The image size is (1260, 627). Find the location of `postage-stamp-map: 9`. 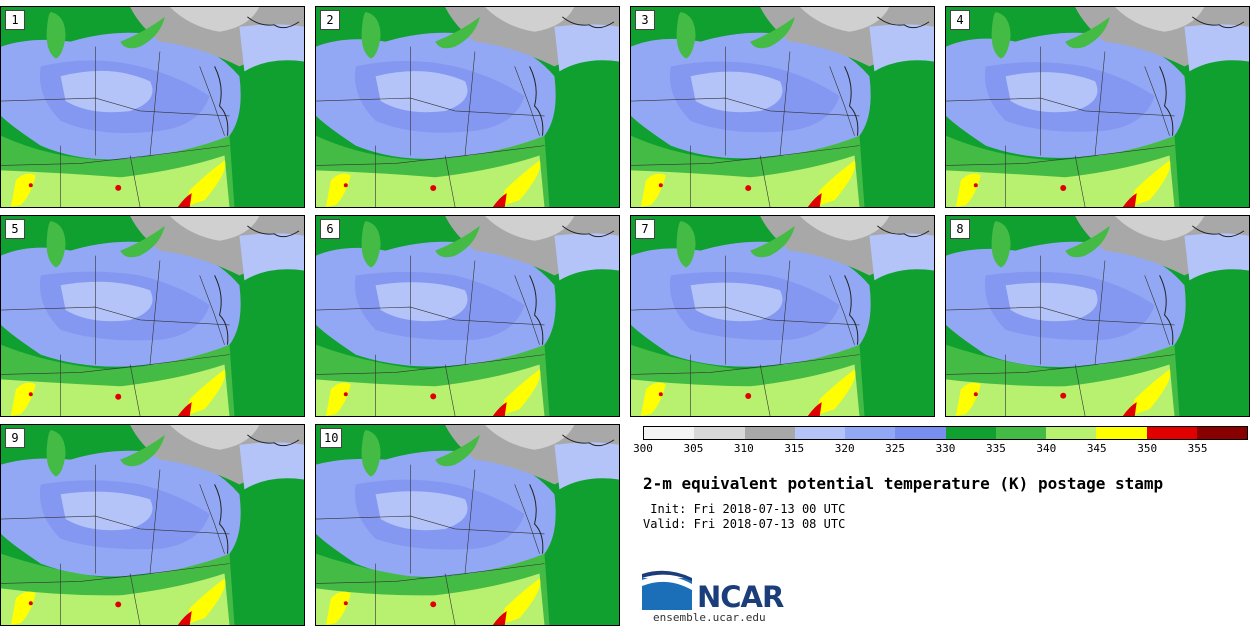

postage-stamp-map: 9 is located at coordinates (152, 525).